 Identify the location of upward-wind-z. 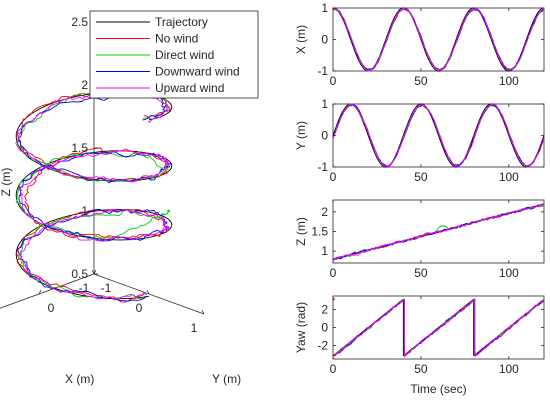
(438, 231).